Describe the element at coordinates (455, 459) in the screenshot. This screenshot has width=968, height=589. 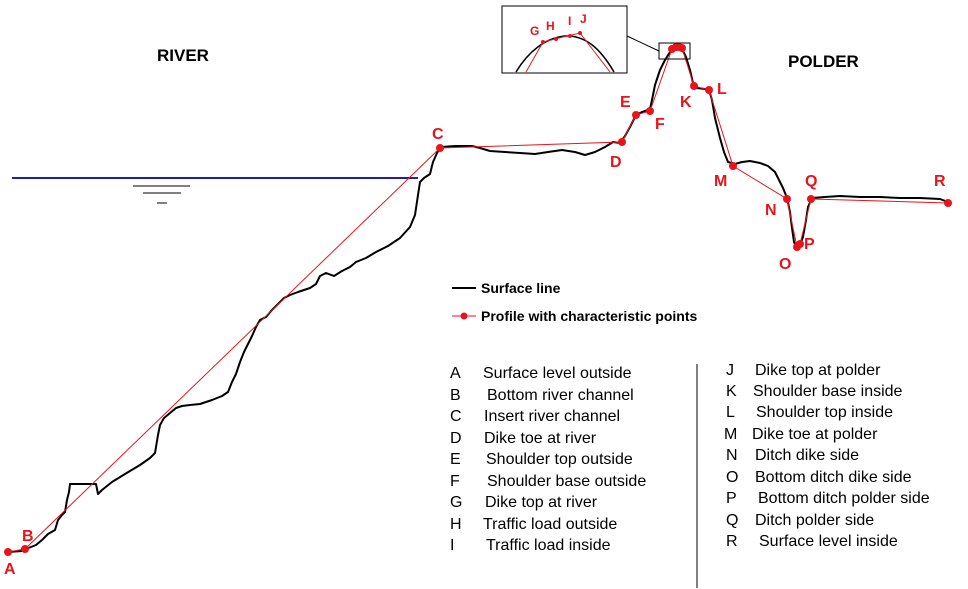
I see `key-letter: E` at that location.